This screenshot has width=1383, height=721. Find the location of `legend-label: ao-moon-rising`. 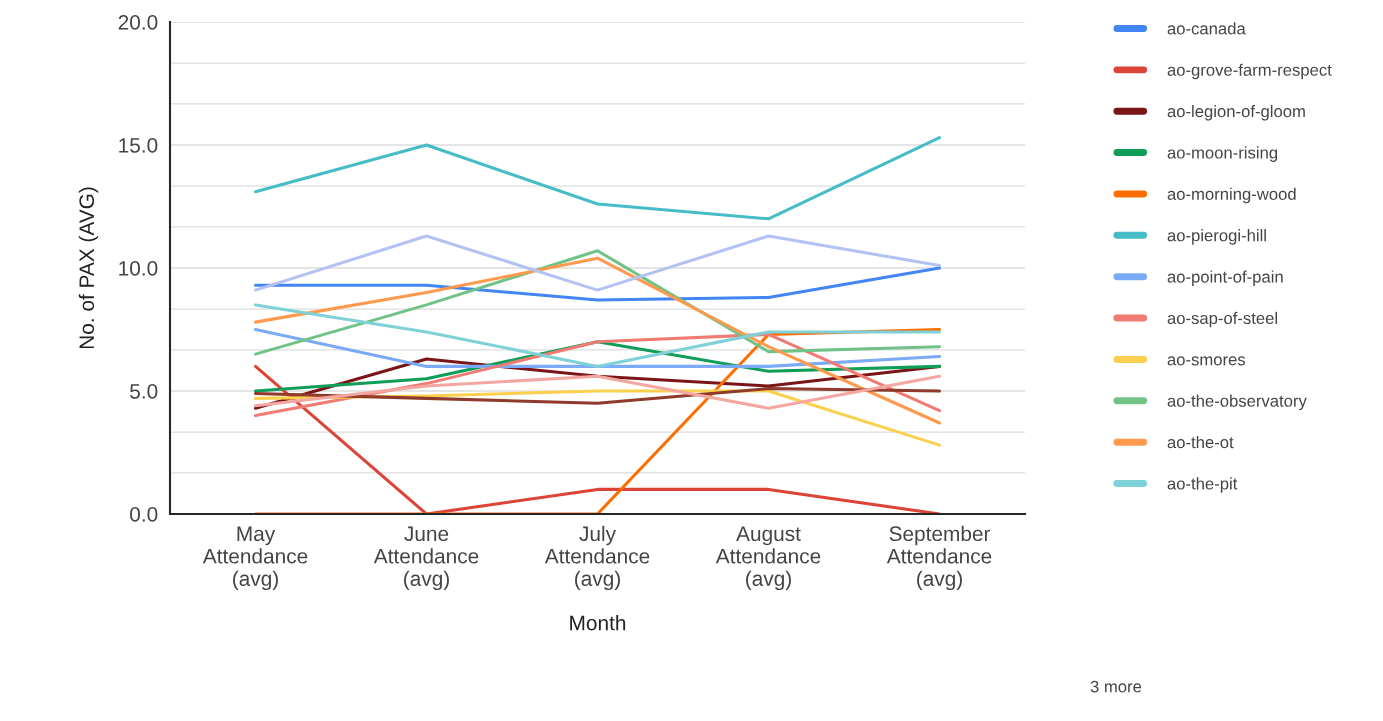

legend-label: ao-moon-rising is located at coordinates (1222, 154).